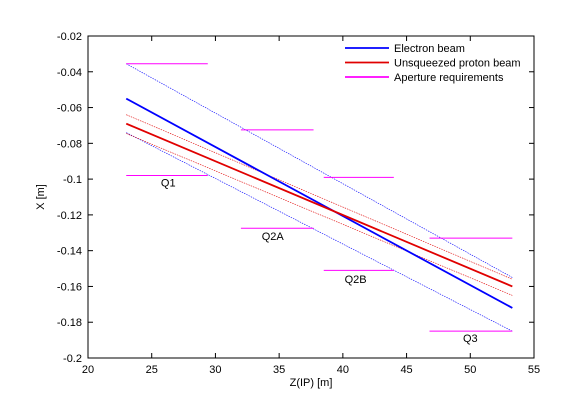 The height and width of the screenshot is (413, 585). Describe the element at coordinates (152, 370) in the screenshot. I see `x-tick-label: 25` at that location.